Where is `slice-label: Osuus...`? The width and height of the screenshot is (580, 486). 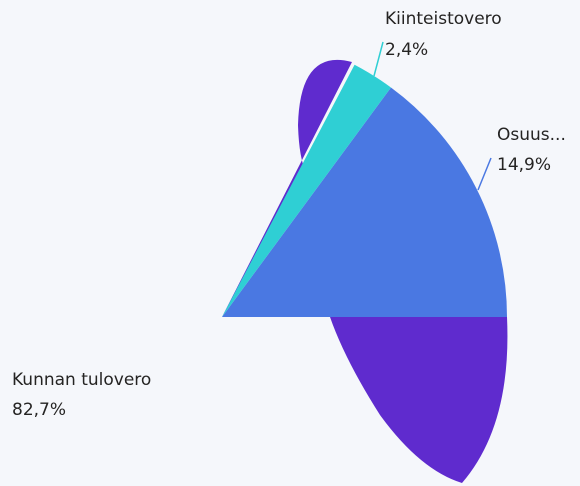
slice-label: Osuus... is located at coordinates (531, 135).